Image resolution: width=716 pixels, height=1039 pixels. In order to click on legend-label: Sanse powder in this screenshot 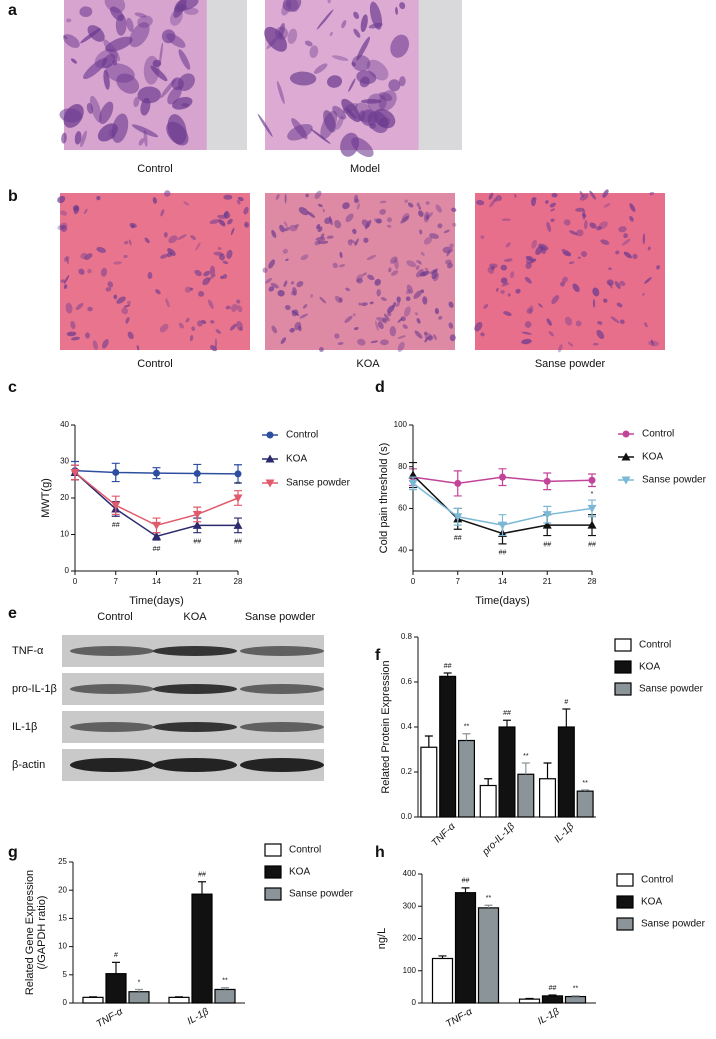, I will do `click(674, 480)`.